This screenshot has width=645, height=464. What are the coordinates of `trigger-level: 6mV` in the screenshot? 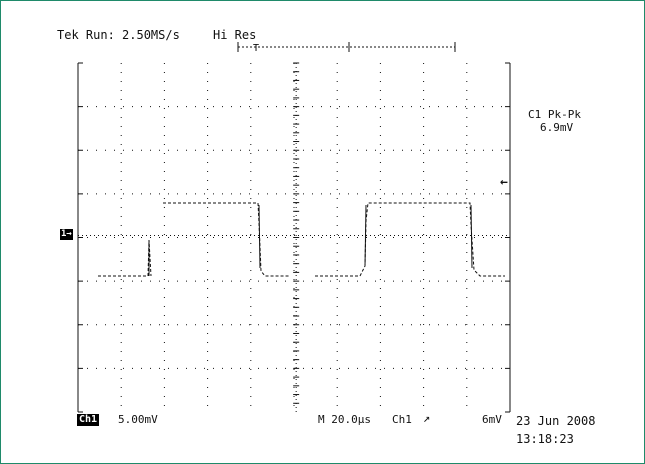 It's located at (492, 419).